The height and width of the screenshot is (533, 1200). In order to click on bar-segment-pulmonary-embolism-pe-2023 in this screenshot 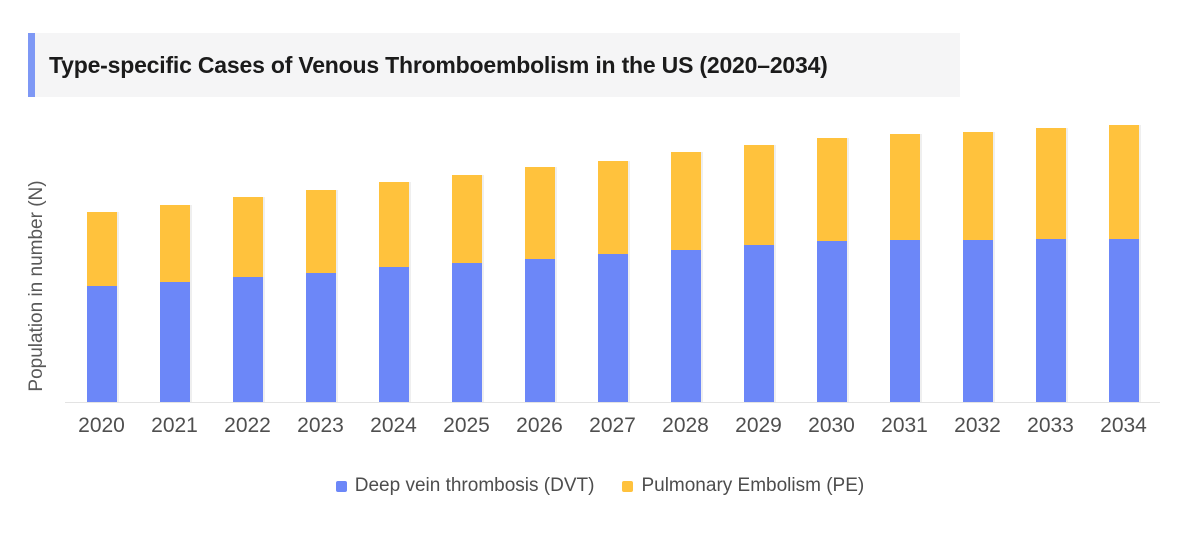, I will do `click(320, 231)`.